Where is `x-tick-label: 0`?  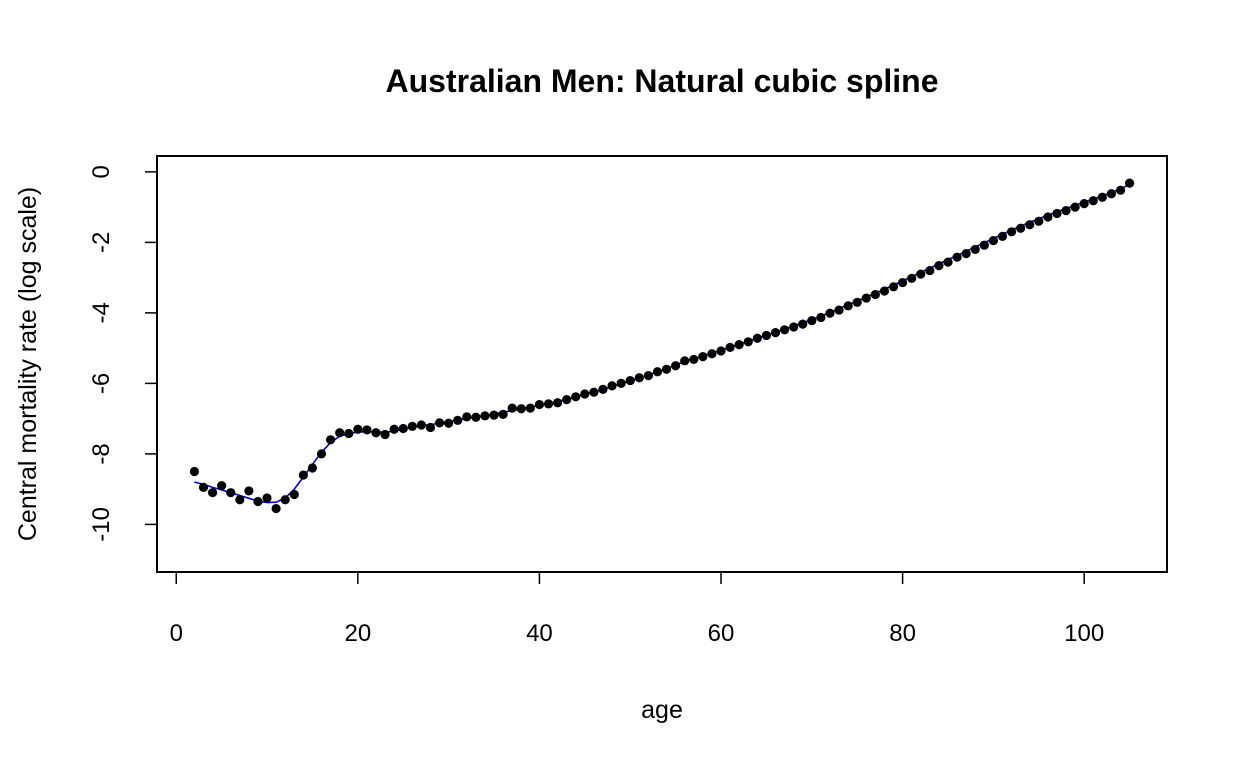
x-tick-label: 0 is located at coordinates (176, 633).